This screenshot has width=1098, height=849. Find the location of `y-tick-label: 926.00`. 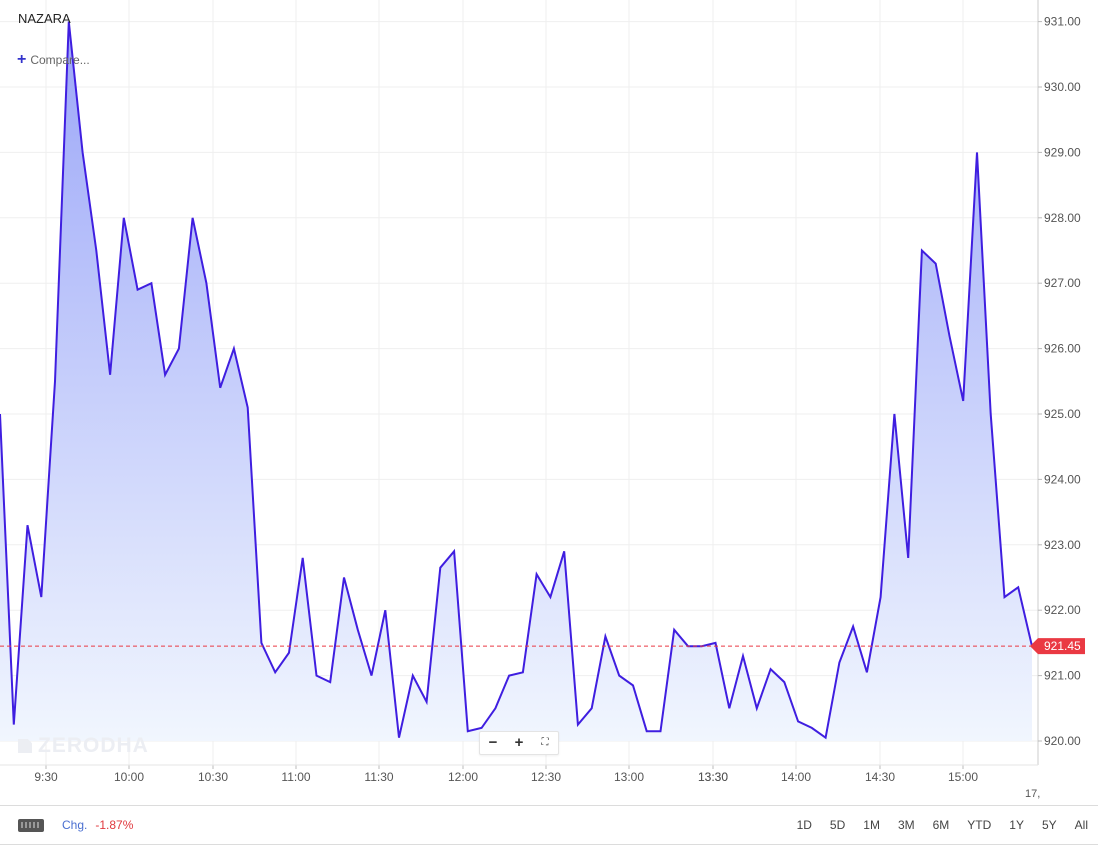

y-tick-label: 926.00 is located at coordinates (1062, 349).